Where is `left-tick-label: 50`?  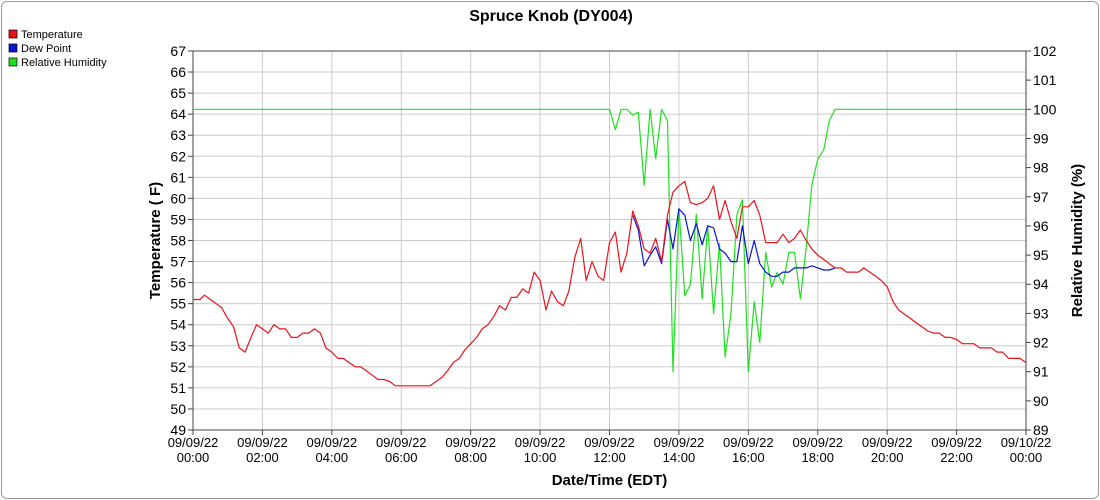 left-tick-label: 50 is located at coordinates (178, 409).